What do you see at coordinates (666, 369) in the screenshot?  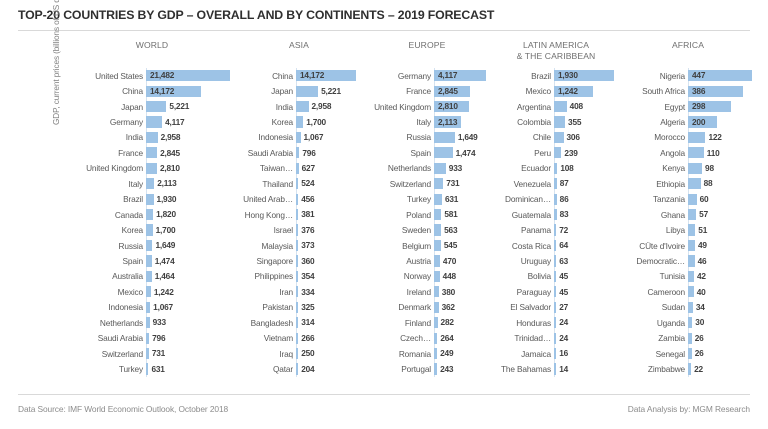 I see `category-label: Zimbabwe` at bounding box center [666, 369].